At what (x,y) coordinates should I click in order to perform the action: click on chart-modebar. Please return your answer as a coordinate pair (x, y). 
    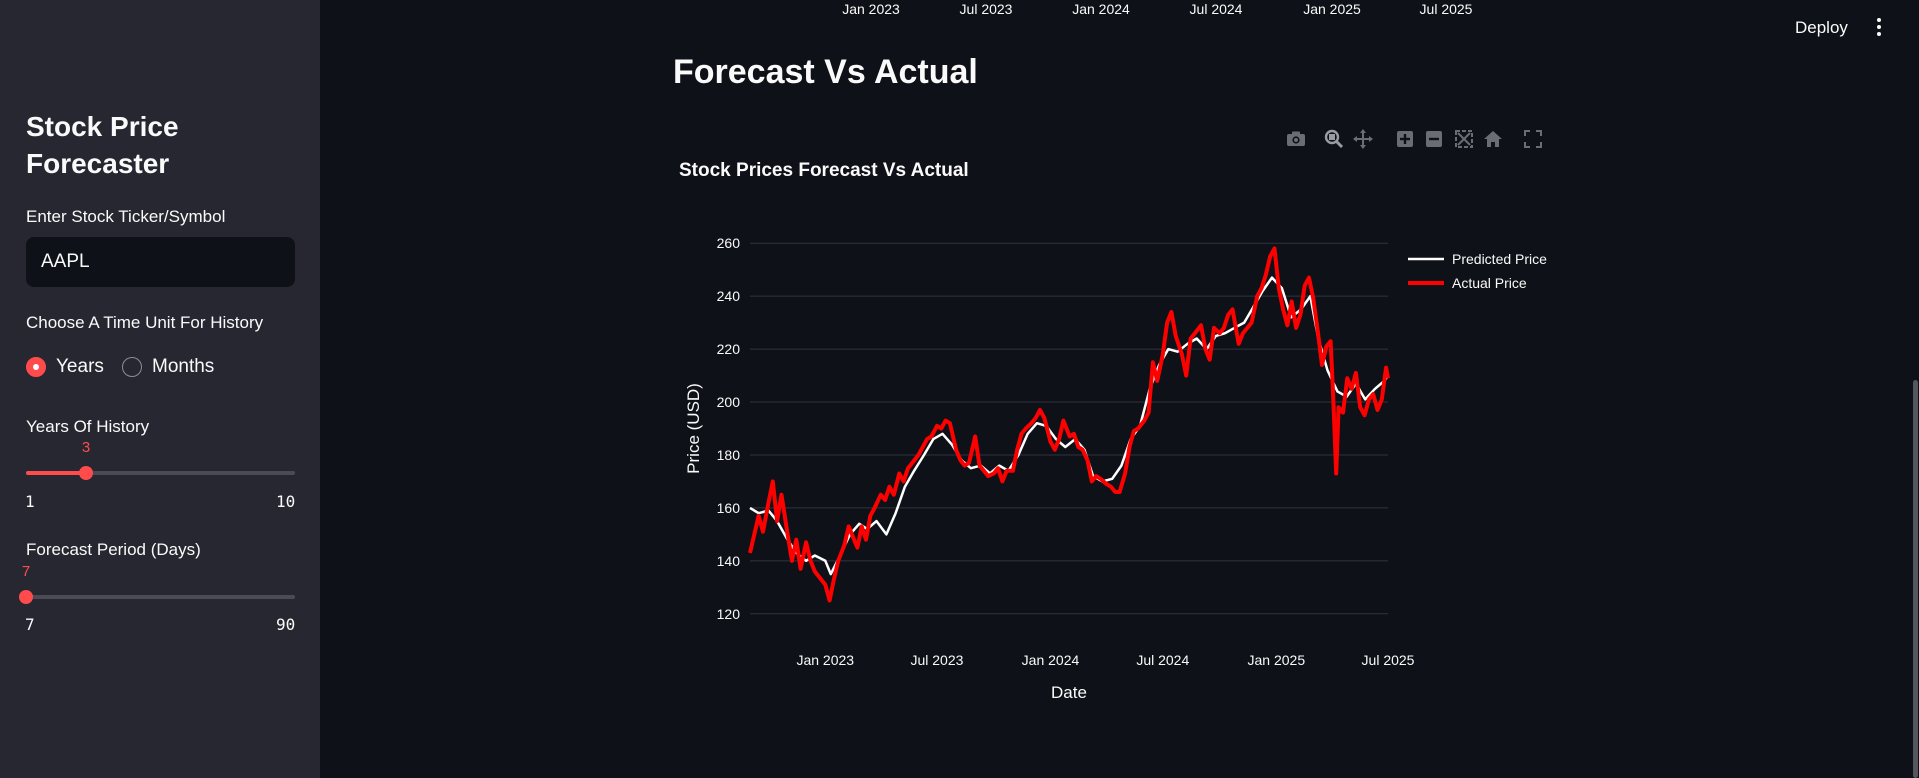
    Looking at the image, I should click on (1415, 140).